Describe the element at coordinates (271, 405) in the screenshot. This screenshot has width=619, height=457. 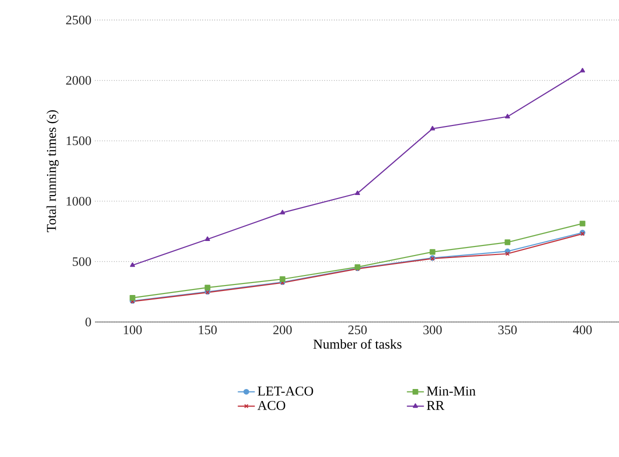
I see `legend-label: ACO` at that location.